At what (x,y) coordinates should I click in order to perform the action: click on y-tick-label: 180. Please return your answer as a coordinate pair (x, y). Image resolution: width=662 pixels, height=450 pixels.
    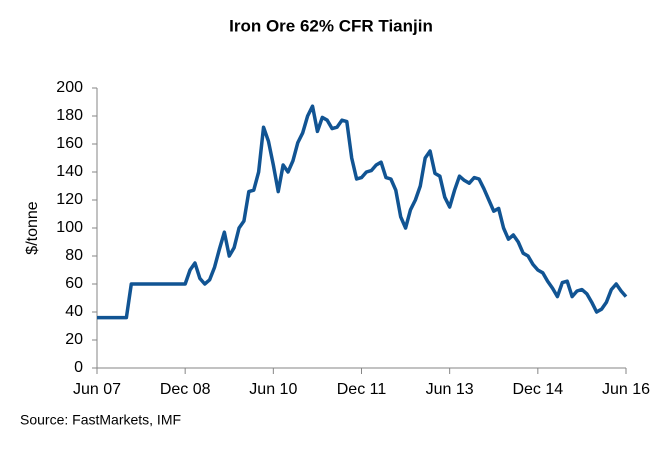
    Looking at the image, I should click on (69, 115).